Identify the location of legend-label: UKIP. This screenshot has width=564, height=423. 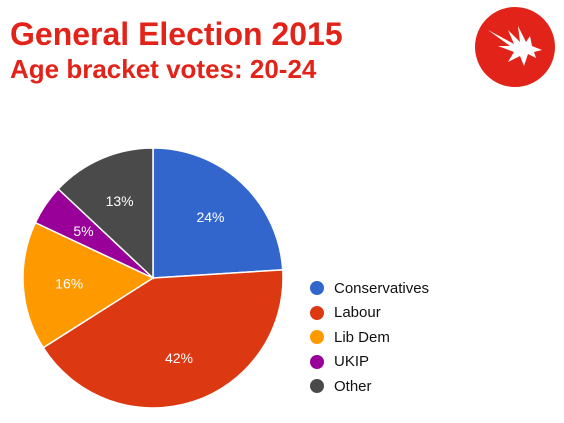
(352, 362).